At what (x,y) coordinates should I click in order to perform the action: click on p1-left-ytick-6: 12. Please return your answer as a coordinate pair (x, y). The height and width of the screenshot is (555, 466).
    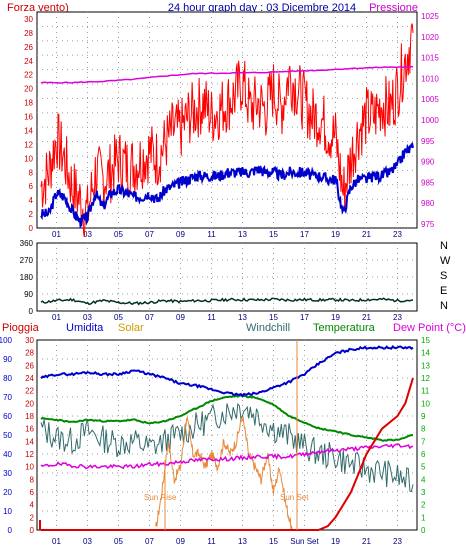
    Looking at the image, I should click on (28, 144).